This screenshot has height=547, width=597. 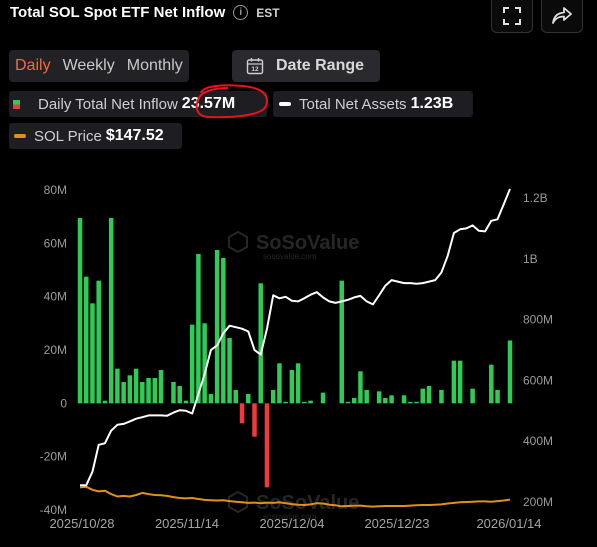 I want to click on sol-price-line, so click(x=295, y=496).